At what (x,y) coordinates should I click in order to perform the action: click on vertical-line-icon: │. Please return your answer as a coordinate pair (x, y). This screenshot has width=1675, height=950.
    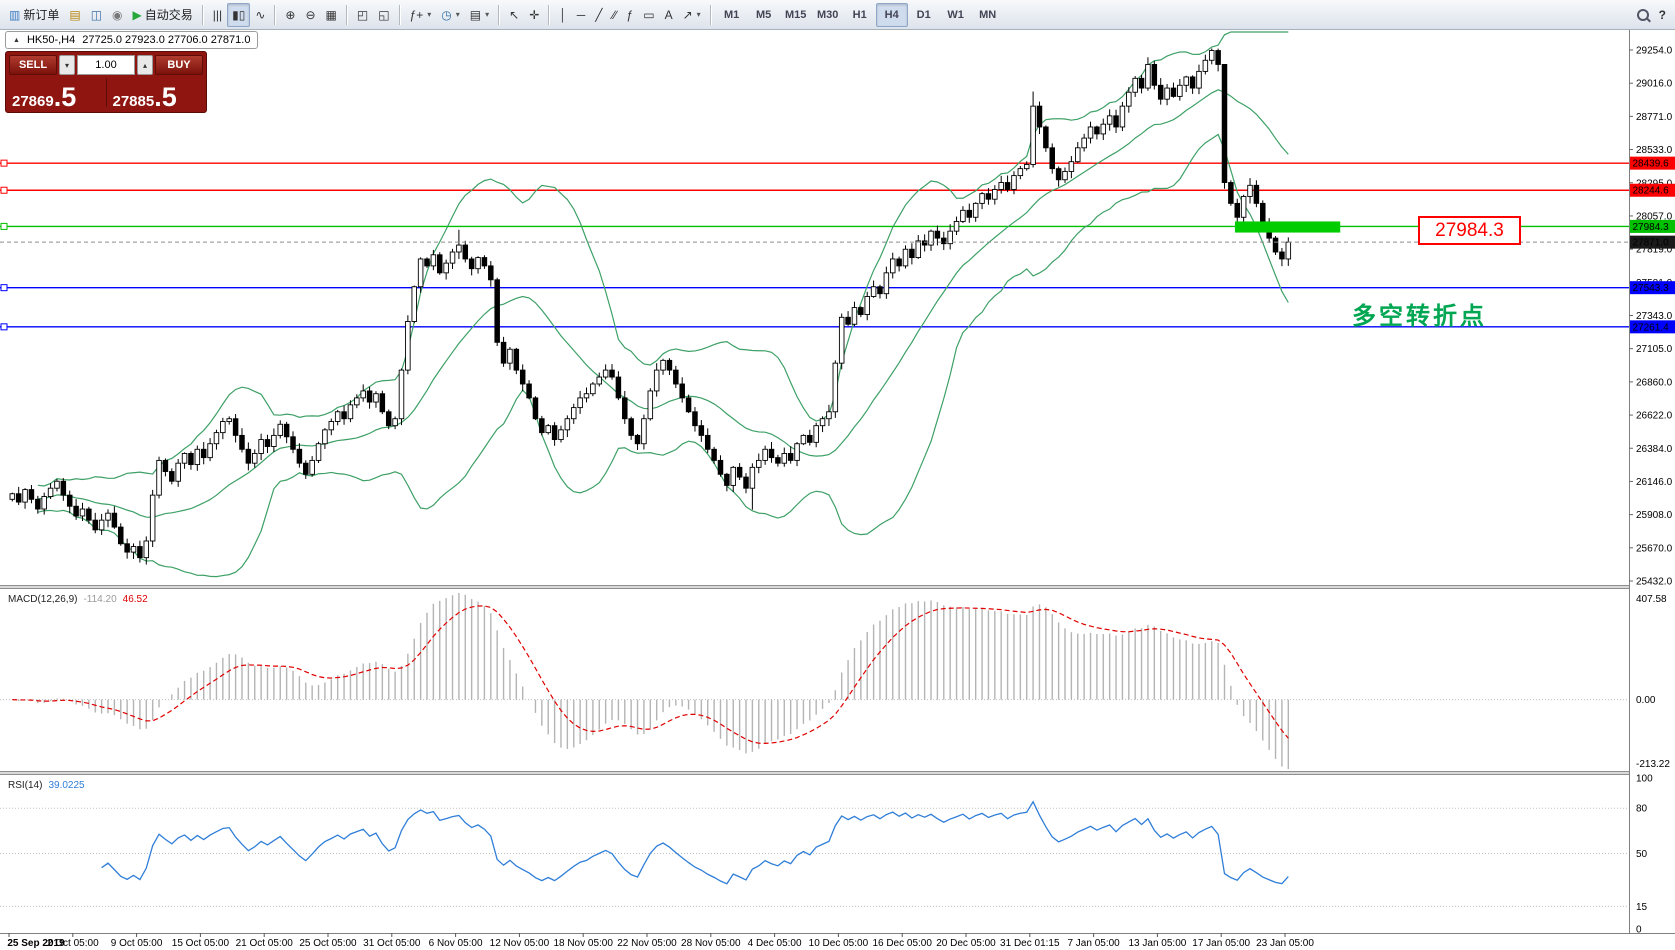
    Looking at the image, I should click on (563, 14).